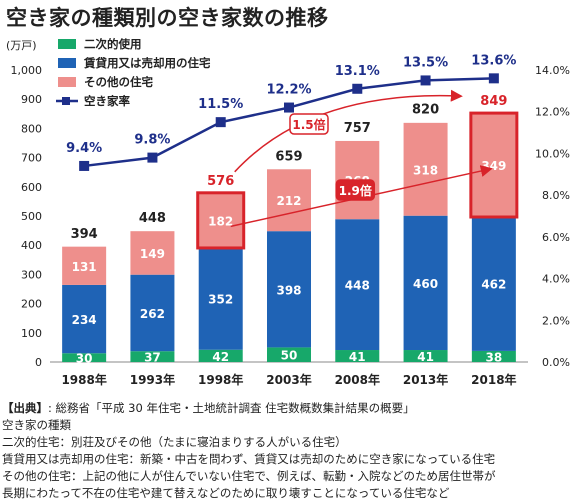 This screenshot has width=588, height=502. I want to click on bar-value-label: 38, so click(494, 357).